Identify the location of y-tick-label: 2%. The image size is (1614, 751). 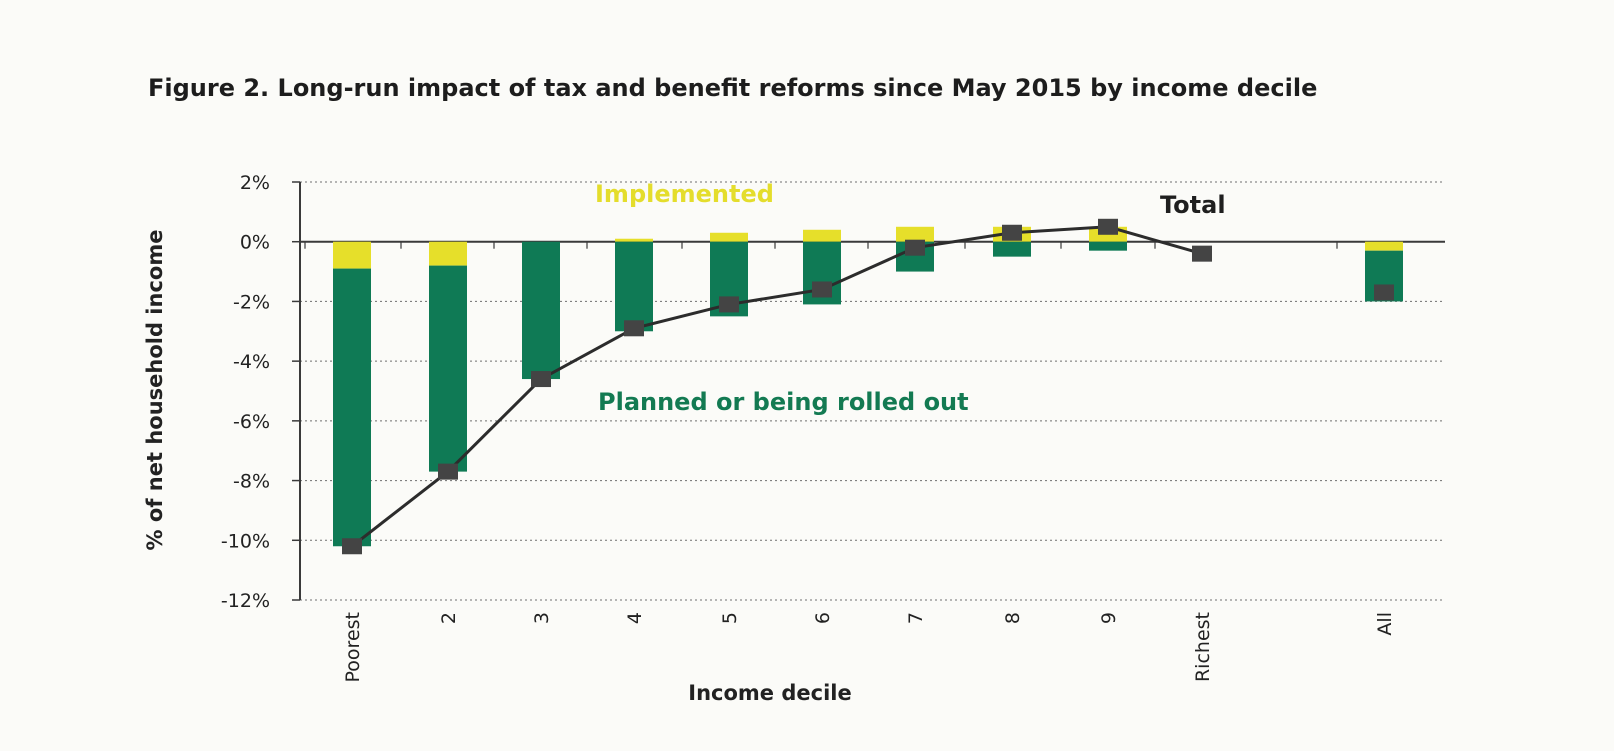
(255, 183).